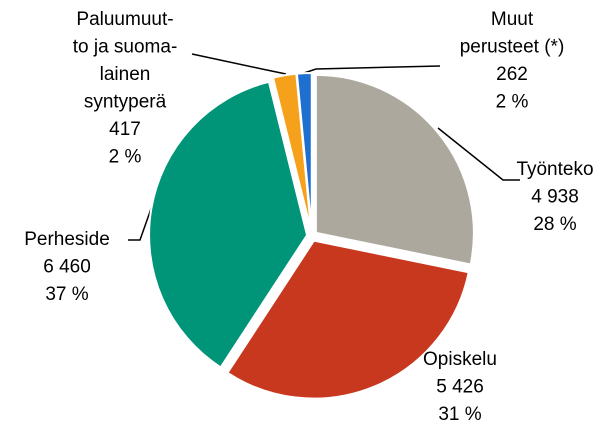 Image resolution: width=611 pixels, height=428 pixels. Describe the element at coordinates (124, 19) in the screenshot. I see `slice-label: Paluumuut-` at that location.